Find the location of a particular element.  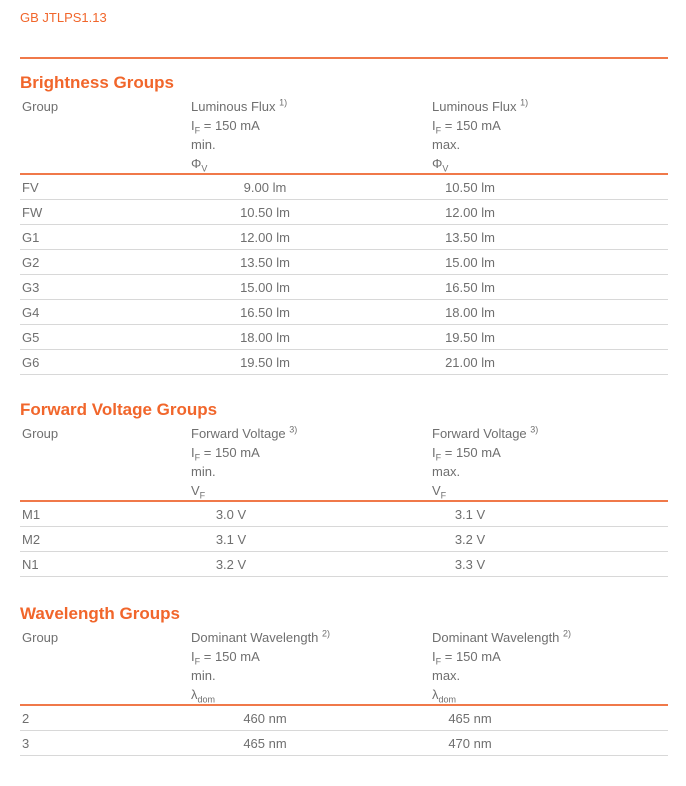

table-row: FV 9.00 lm 10.50 lm is located at coordinates (344, 187).